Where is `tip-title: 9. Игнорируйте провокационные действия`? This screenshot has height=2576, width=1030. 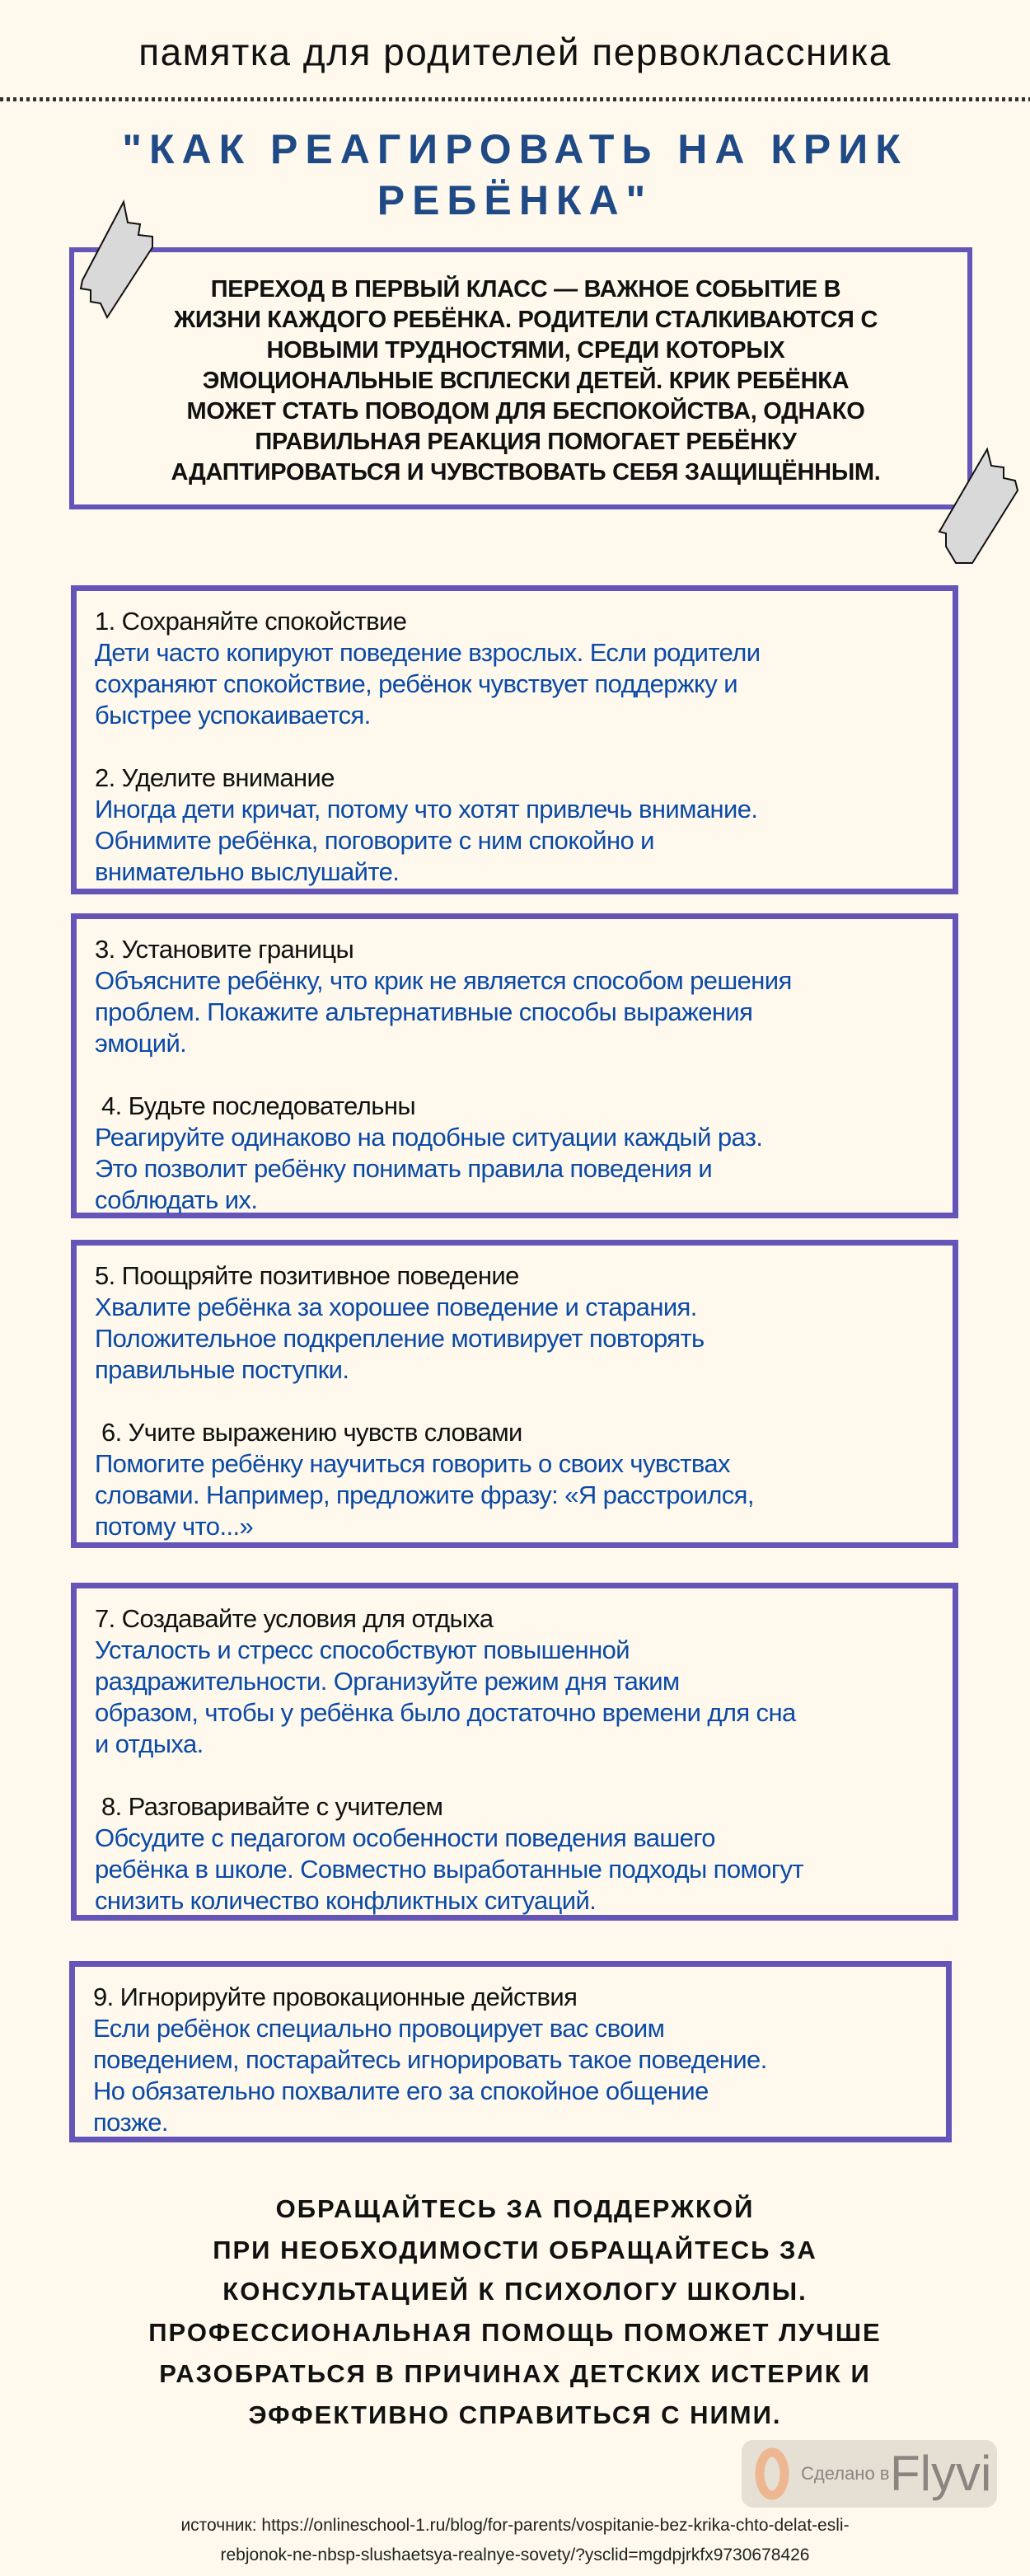 tip-title: 9. Игнорируйте провокационные действия is located at coordinates (335, 1996).